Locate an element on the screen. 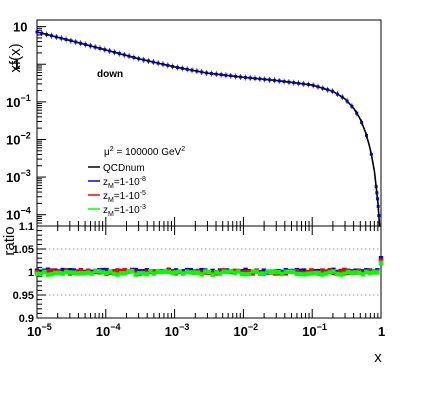  ratio-points-layer is located at coordinates (209, 266).